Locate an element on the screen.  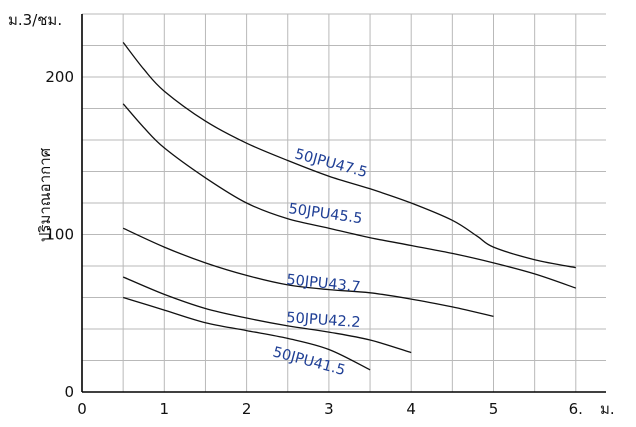
x-tick-label: 3 is located at coordinates (329, 409).